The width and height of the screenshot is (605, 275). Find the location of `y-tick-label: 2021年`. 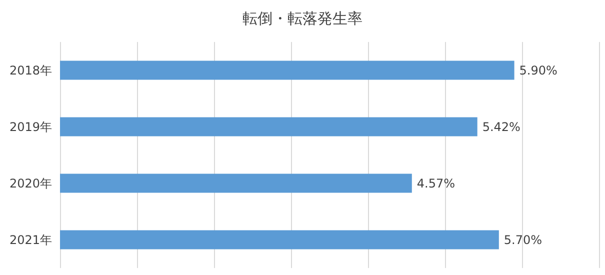

y-tick-label: 2021年 is located at coordinates (30, 239).